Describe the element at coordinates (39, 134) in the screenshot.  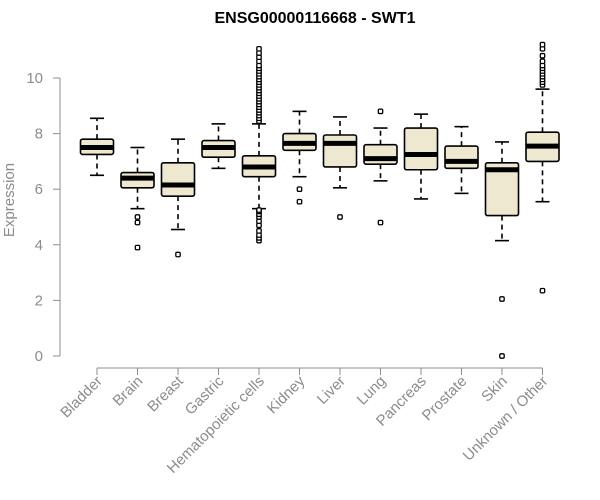
I see `y-tick-label: 8` at that location.